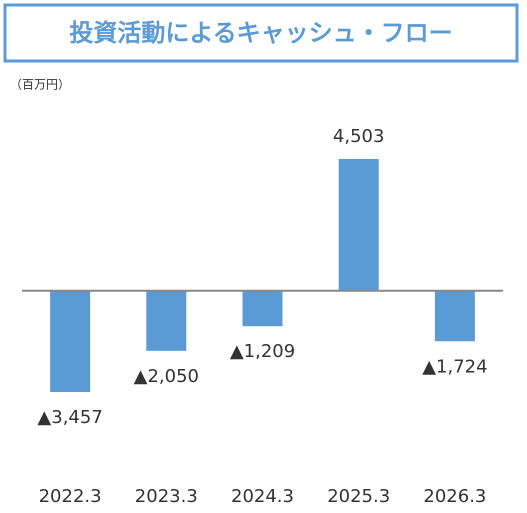 The width and height of the screenshot is (527, 513). What do you see at coordinates (69, 417) in the screenshot?
I see `value-label: ▲3,457` at bounding box center [69, 417].